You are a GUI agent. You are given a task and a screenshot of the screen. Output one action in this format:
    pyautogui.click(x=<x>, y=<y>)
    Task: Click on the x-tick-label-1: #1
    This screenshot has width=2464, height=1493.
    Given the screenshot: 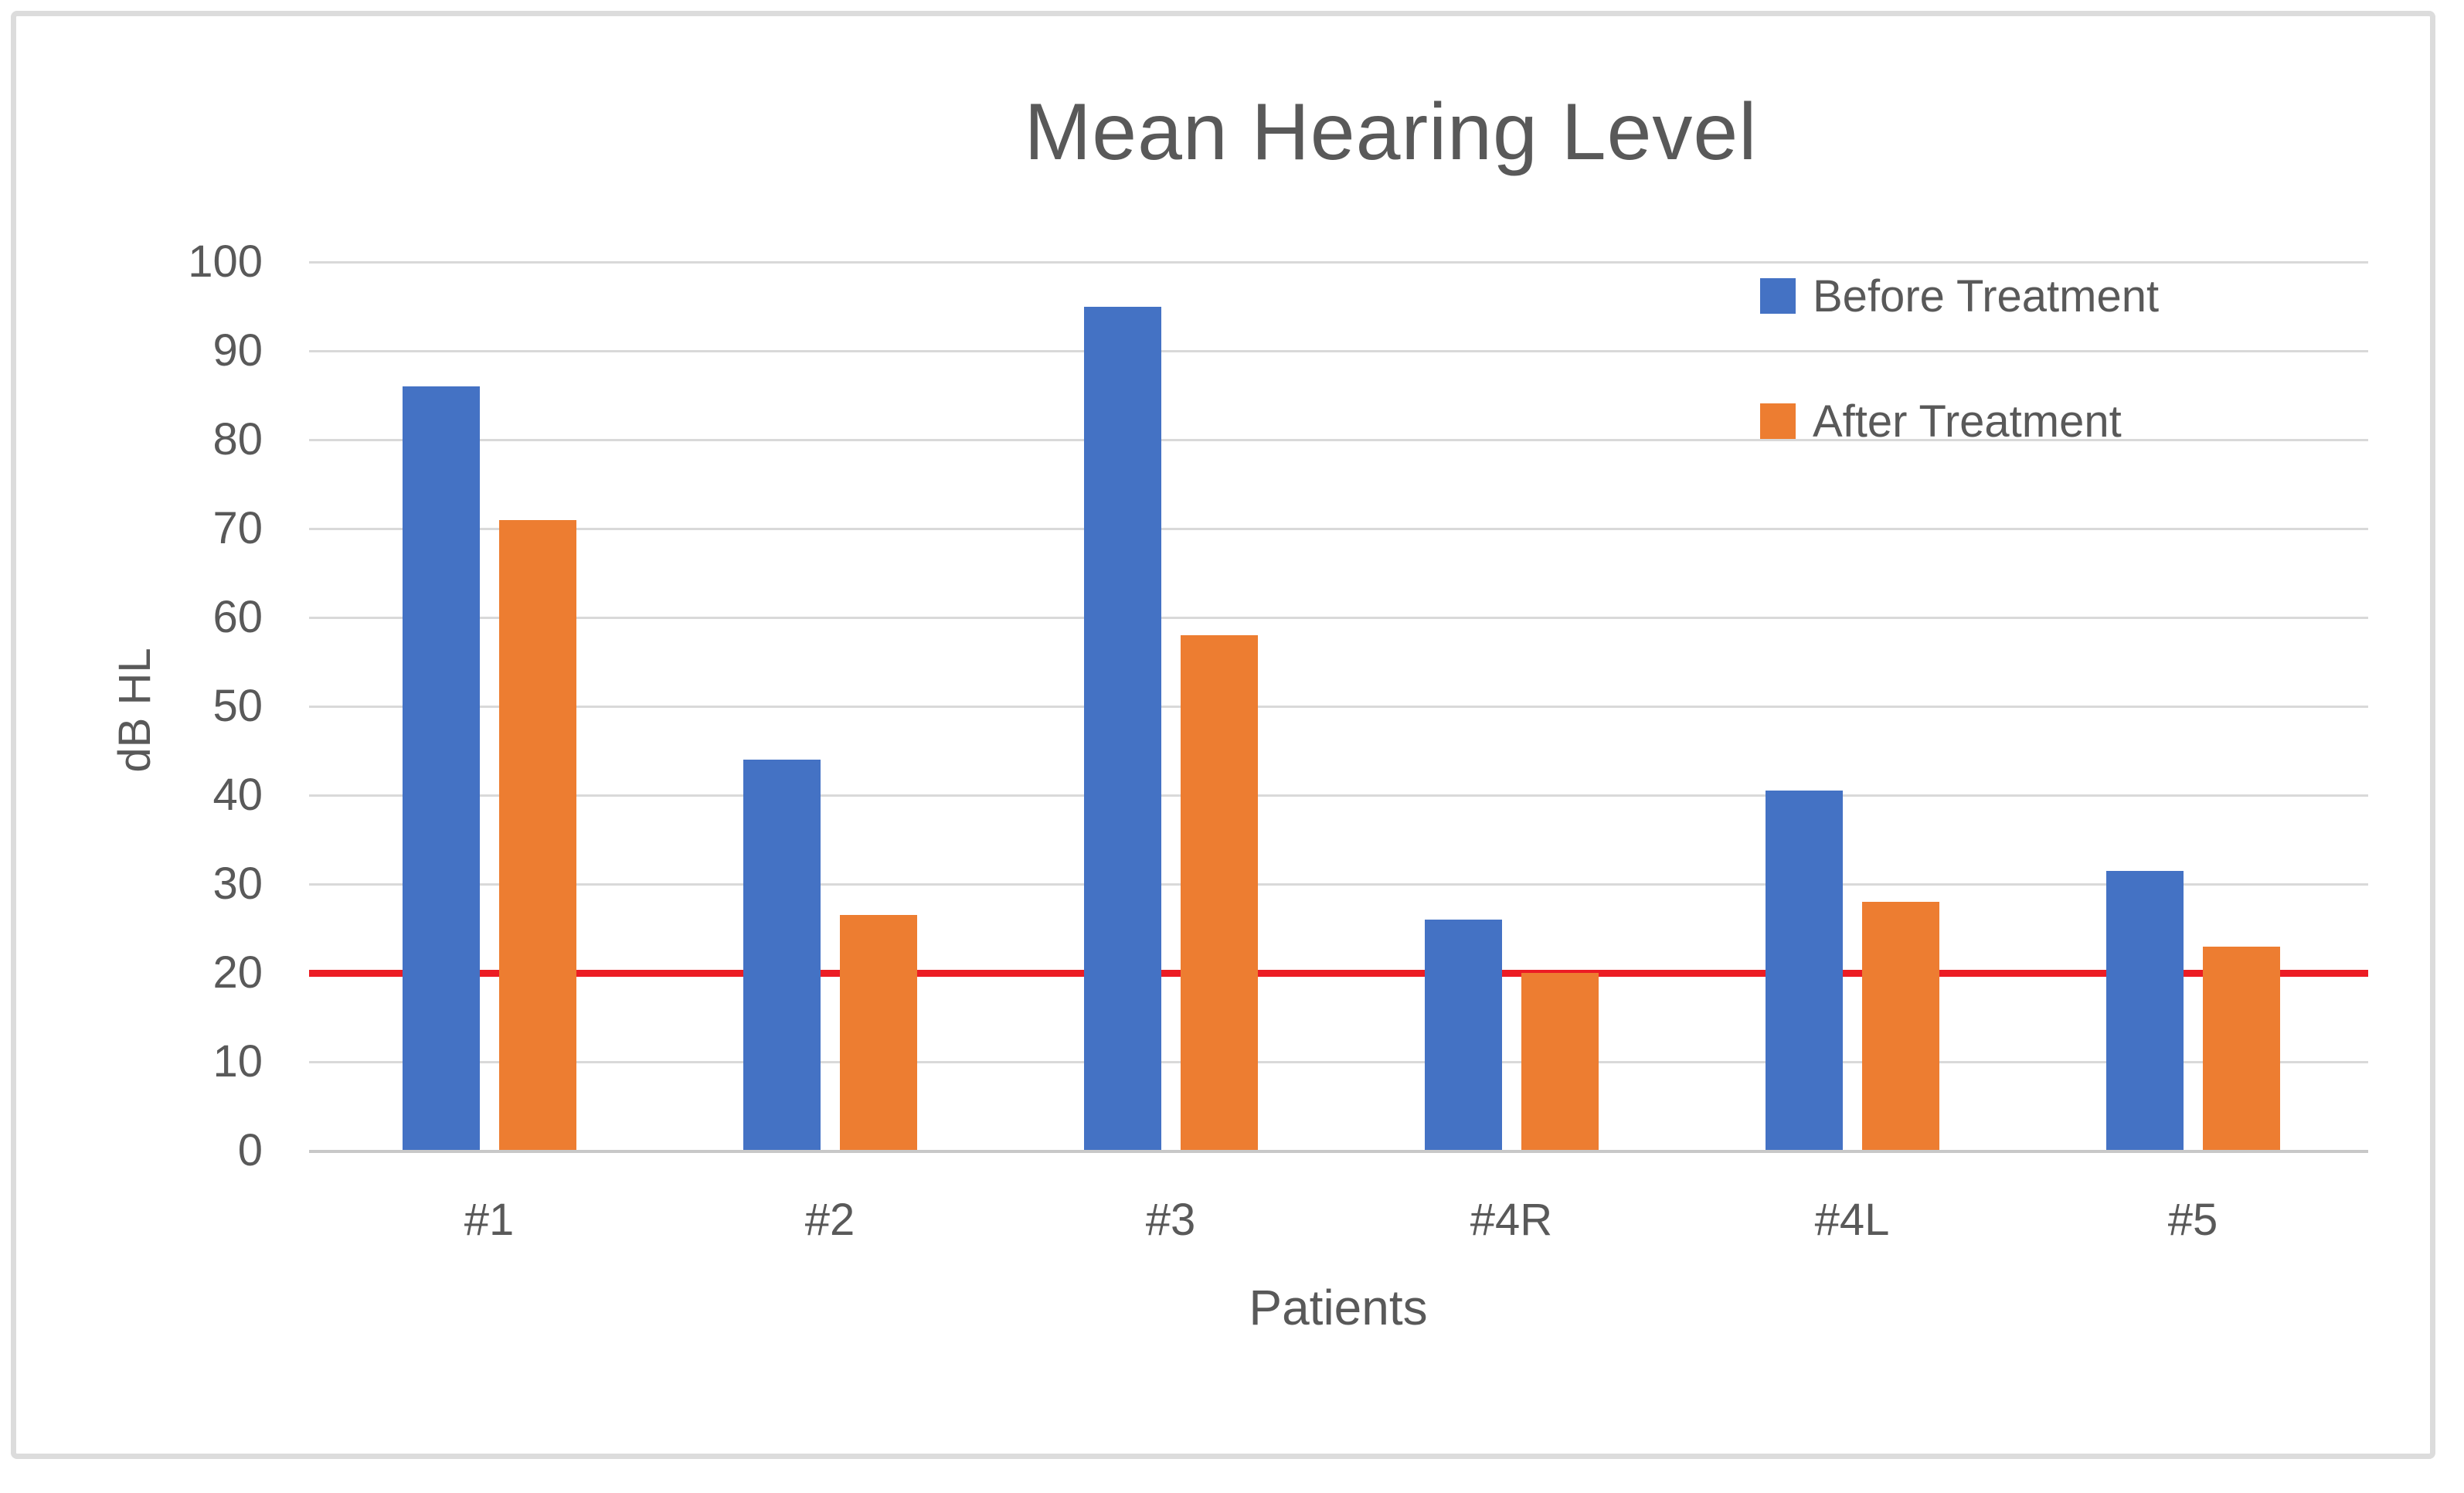 What is the action you would take?
    pyautogui.click(x=489, y=1220)
    